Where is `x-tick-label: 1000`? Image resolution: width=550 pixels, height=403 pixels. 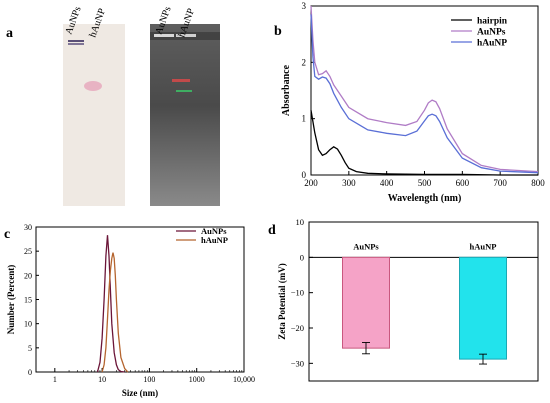
x-tick-label: 1000 is located at coordinates (197, 379).